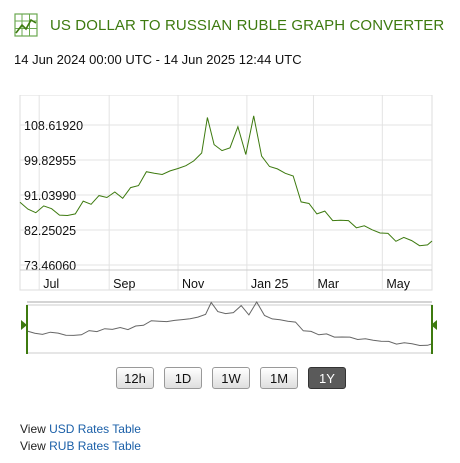  I want to click on y-tick-label: 108.61920, so click(53, 126).